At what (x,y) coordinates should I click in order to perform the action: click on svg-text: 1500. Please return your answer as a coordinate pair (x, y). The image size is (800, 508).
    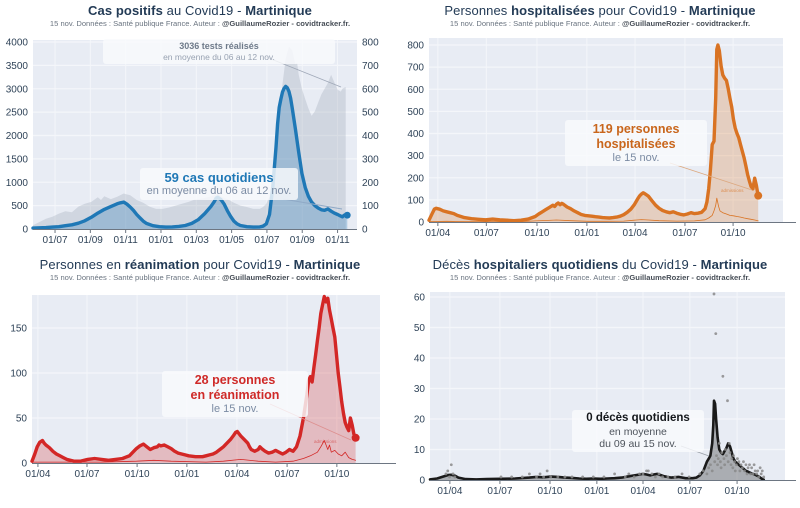
    Looking at the image, I should click on (17, 159).